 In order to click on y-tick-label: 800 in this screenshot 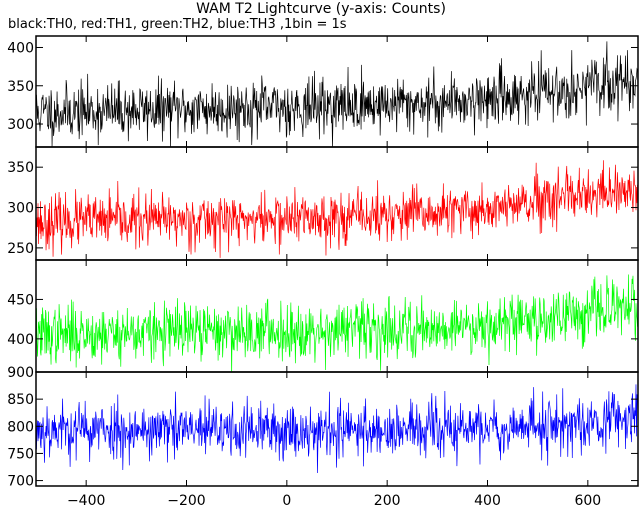, I will do `click(20, 427)`.